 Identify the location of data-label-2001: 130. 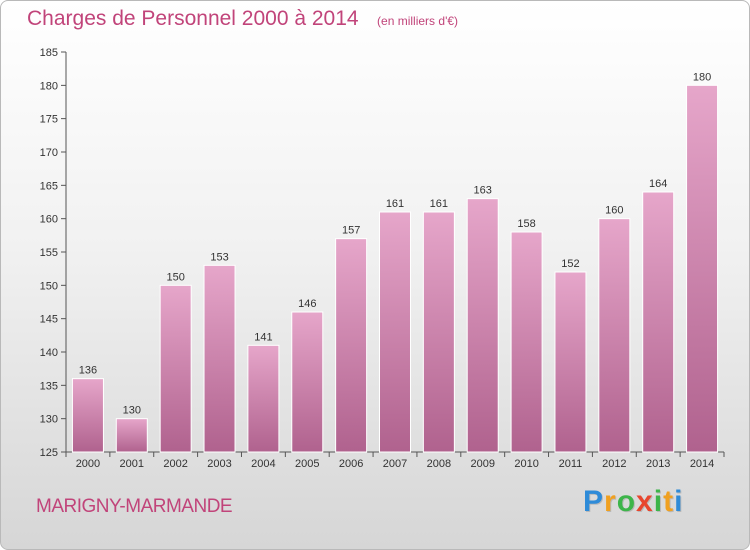
(132, 411).